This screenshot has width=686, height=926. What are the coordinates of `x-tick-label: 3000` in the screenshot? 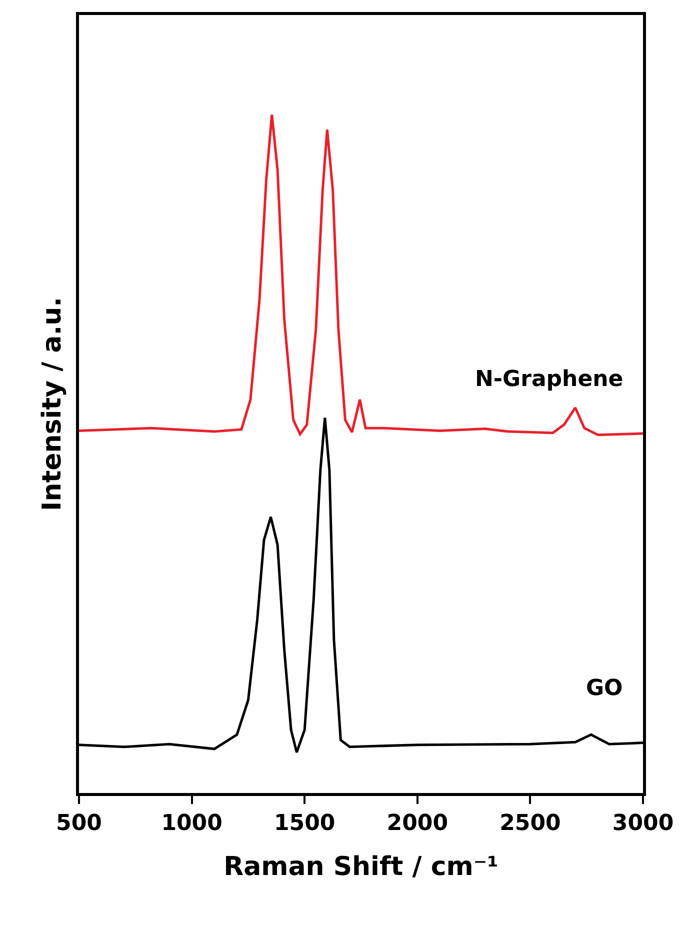 It's located at (643, 823).